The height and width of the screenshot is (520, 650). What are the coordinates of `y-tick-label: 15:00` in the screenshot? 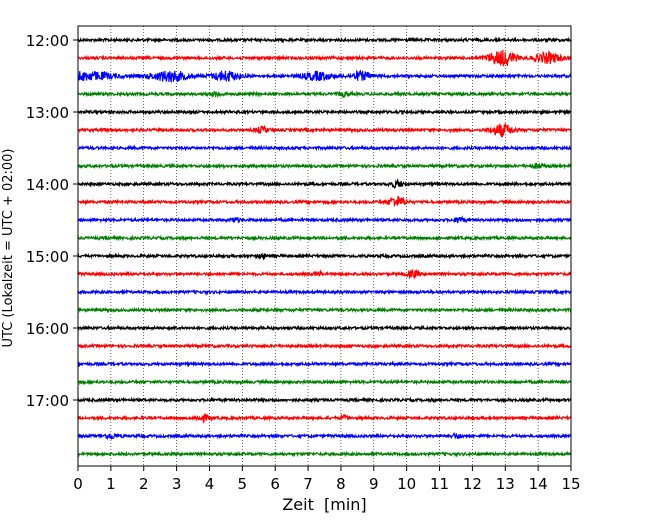 It's located at (47, 257).